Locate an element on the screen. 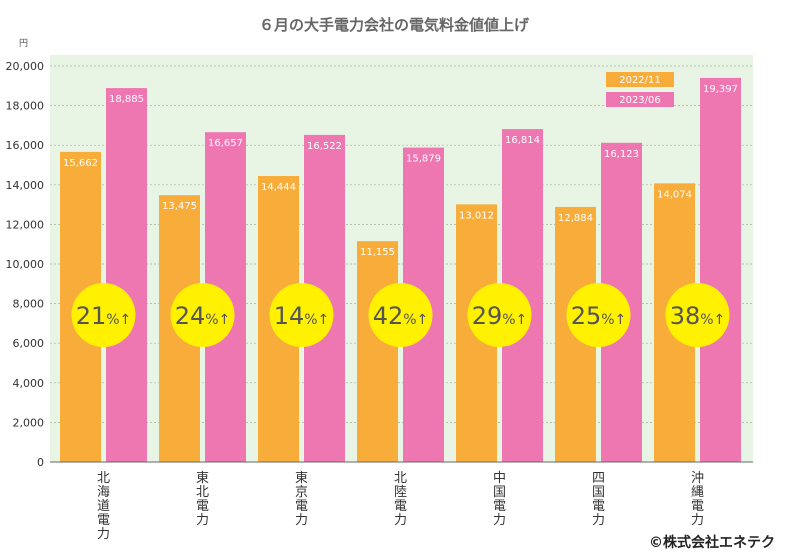  increase-percent-label: 29%↑ is located at coordinates (500, 316).